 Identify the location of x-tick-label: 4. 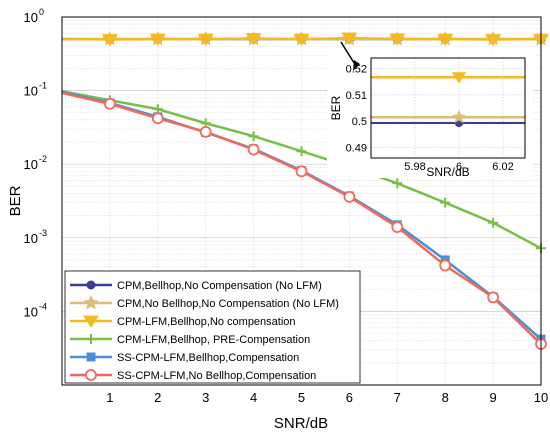
(253, 397).